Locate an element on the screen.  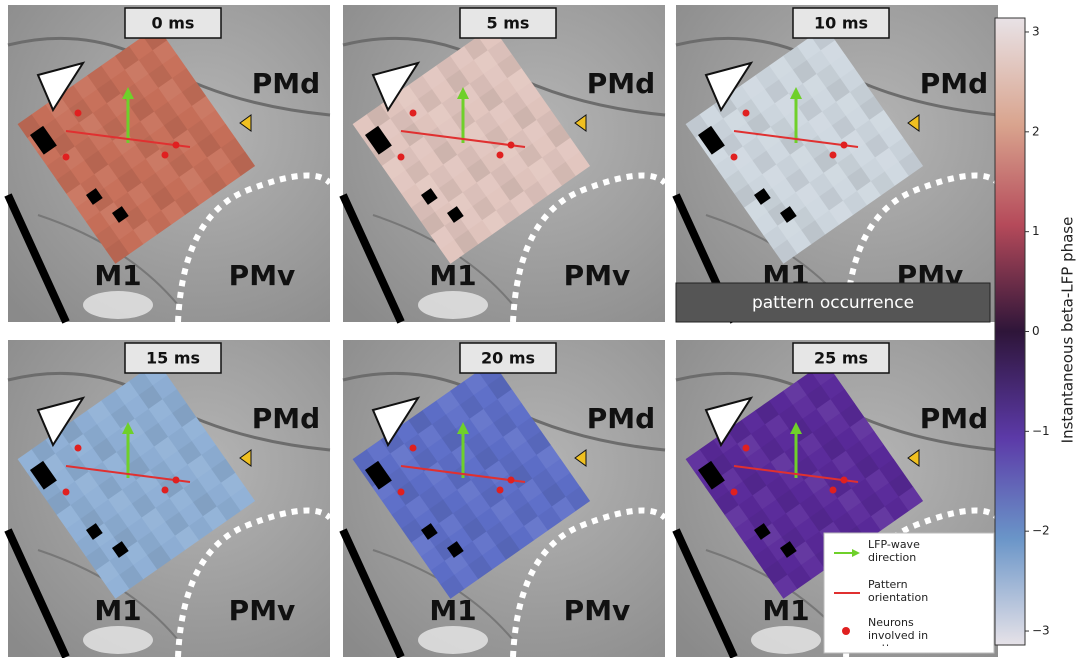
legend-entry-box: LFP-wave direction is located at coordinates (894, 551).